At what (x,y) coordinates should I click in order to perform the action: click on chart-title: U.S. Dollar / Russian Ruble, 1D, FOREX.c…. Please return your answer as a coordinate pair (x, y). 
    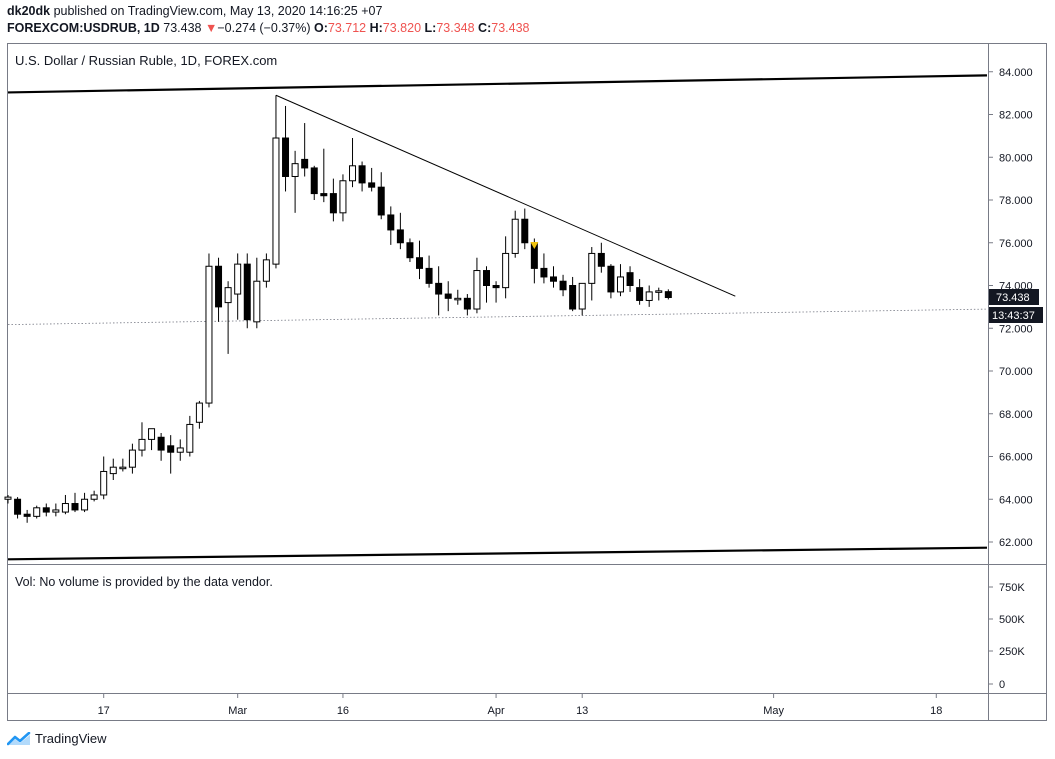
    Looking at the image, I should click on (146, 60).